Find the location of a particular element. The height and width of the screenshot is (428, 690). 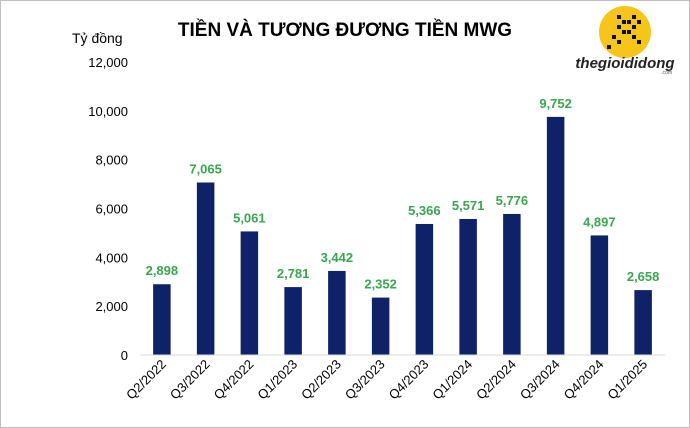

data-label: 3,442 is located at coordinates (337, 257).